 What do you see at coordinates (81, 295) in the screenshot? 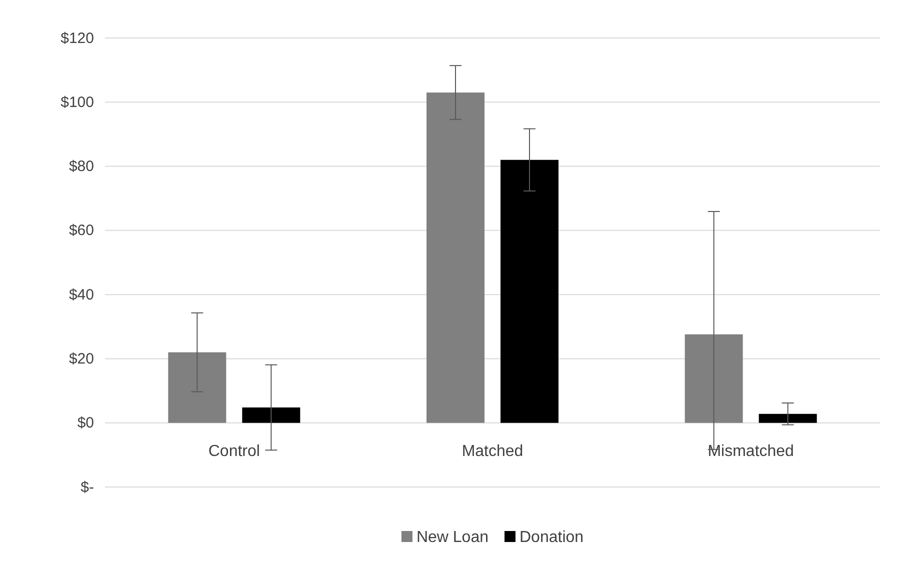
I see `y-tick-label: $40` at bounding box center [81, 295].